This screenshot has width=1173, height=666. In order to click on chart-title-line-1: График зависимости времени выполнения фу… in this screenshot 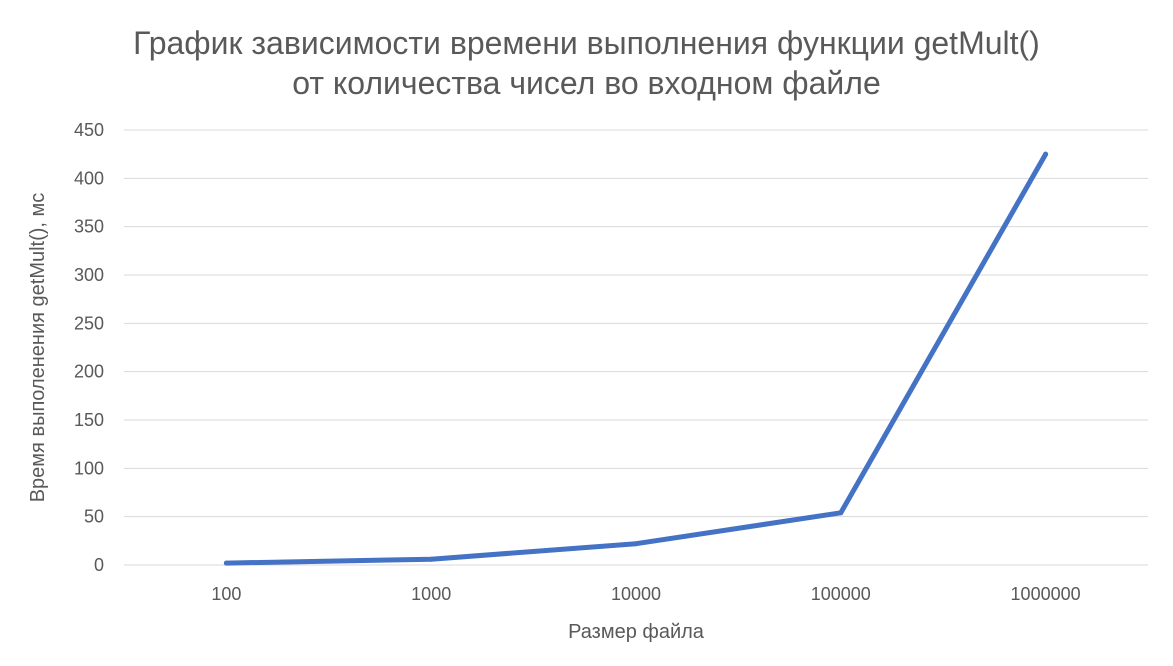, I will do `click(586, 43)`.